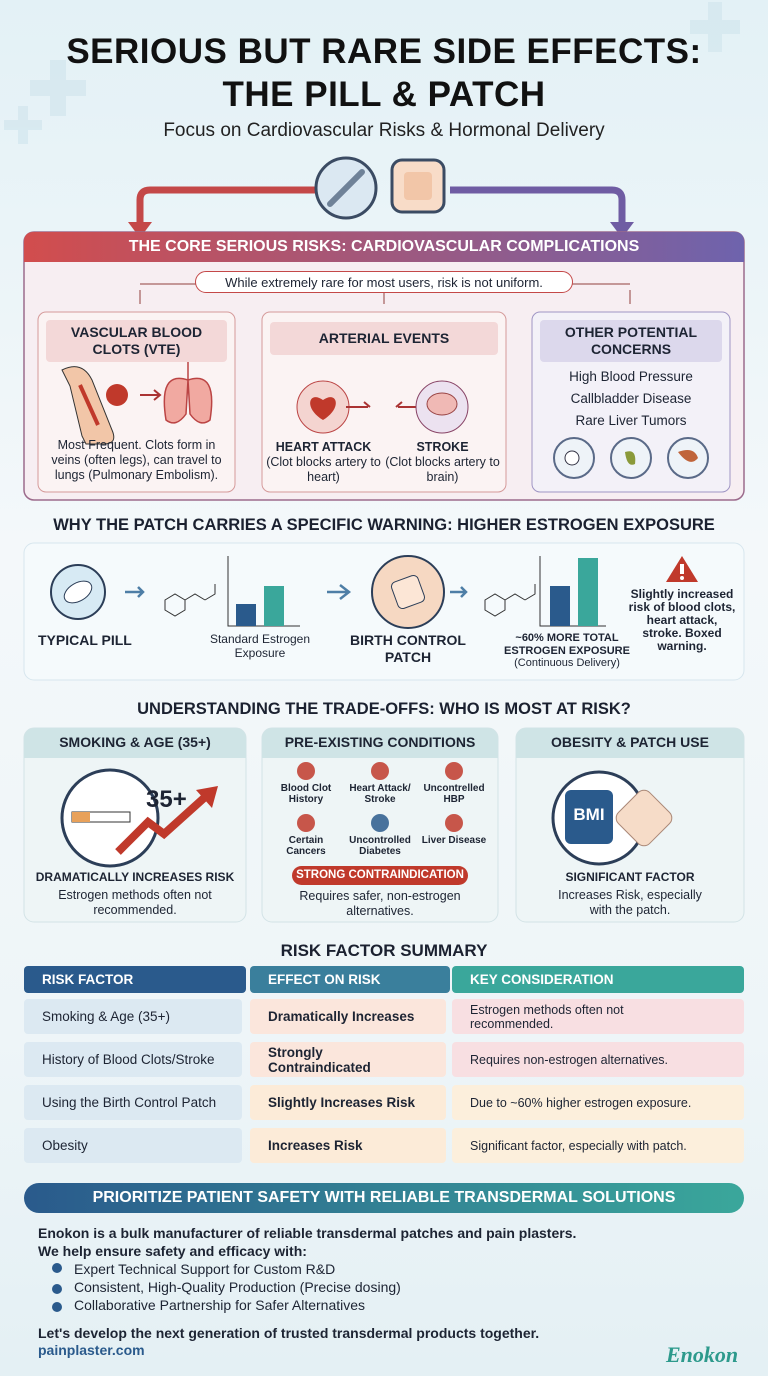 The image size is (768, 1376). What do you see at coordinates (598, 1102) in the screenshot?
I see `table-cell: Due to ~60% higher estrogen exposure.` at bounding box center [598, 1102].